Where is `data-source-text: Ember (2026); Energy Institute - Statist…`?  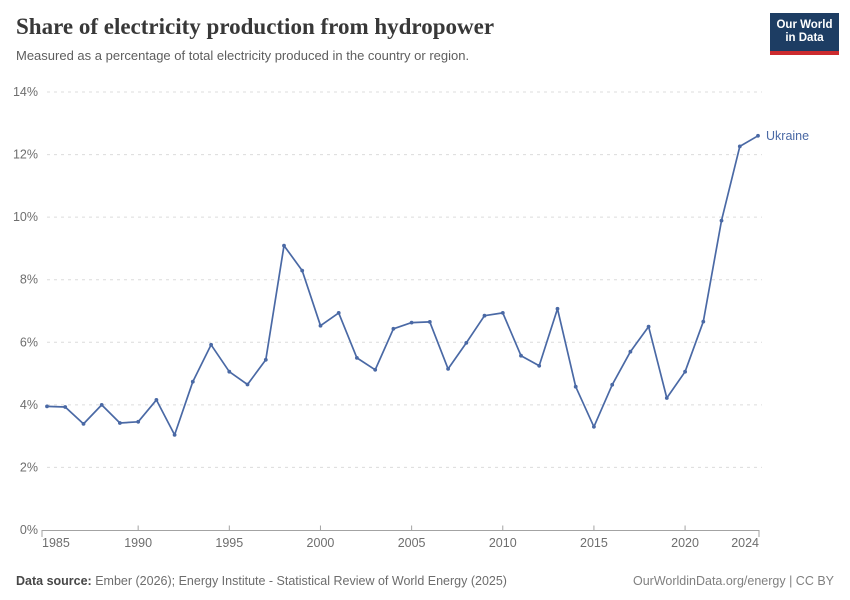
data-source-text: Ember (2026); Energy Institute - Statist… is located at coordinates (301, 581).